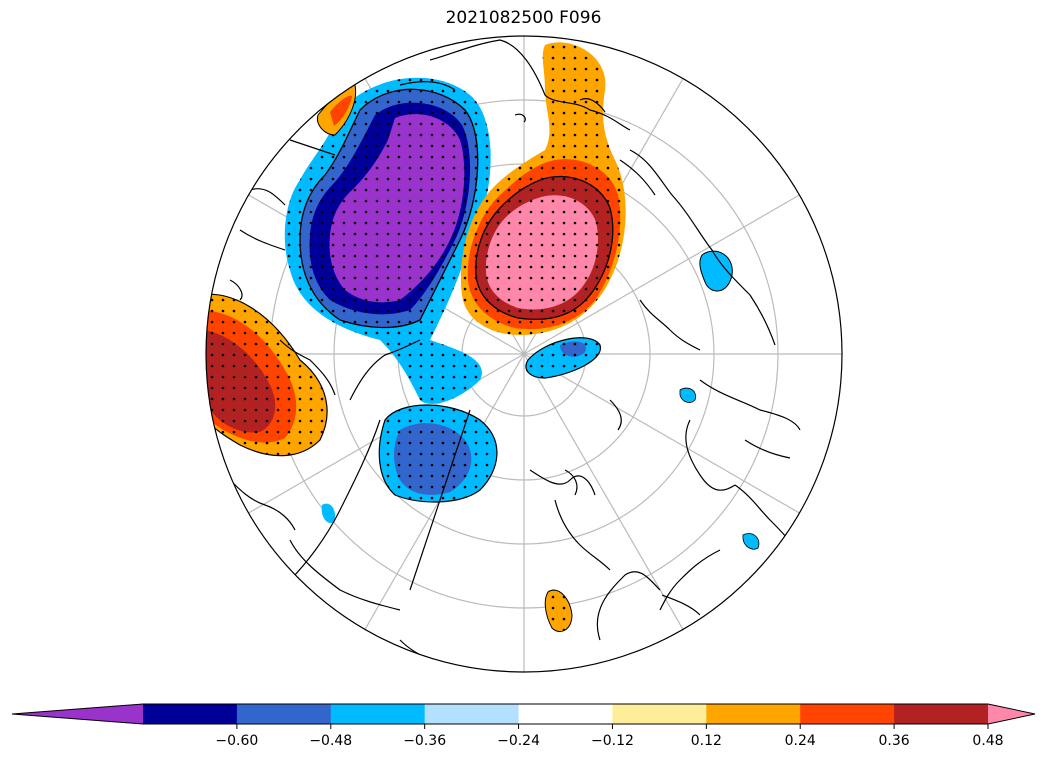  I want to click on colorbar-tick-label: 0.24, so click(800, 741).